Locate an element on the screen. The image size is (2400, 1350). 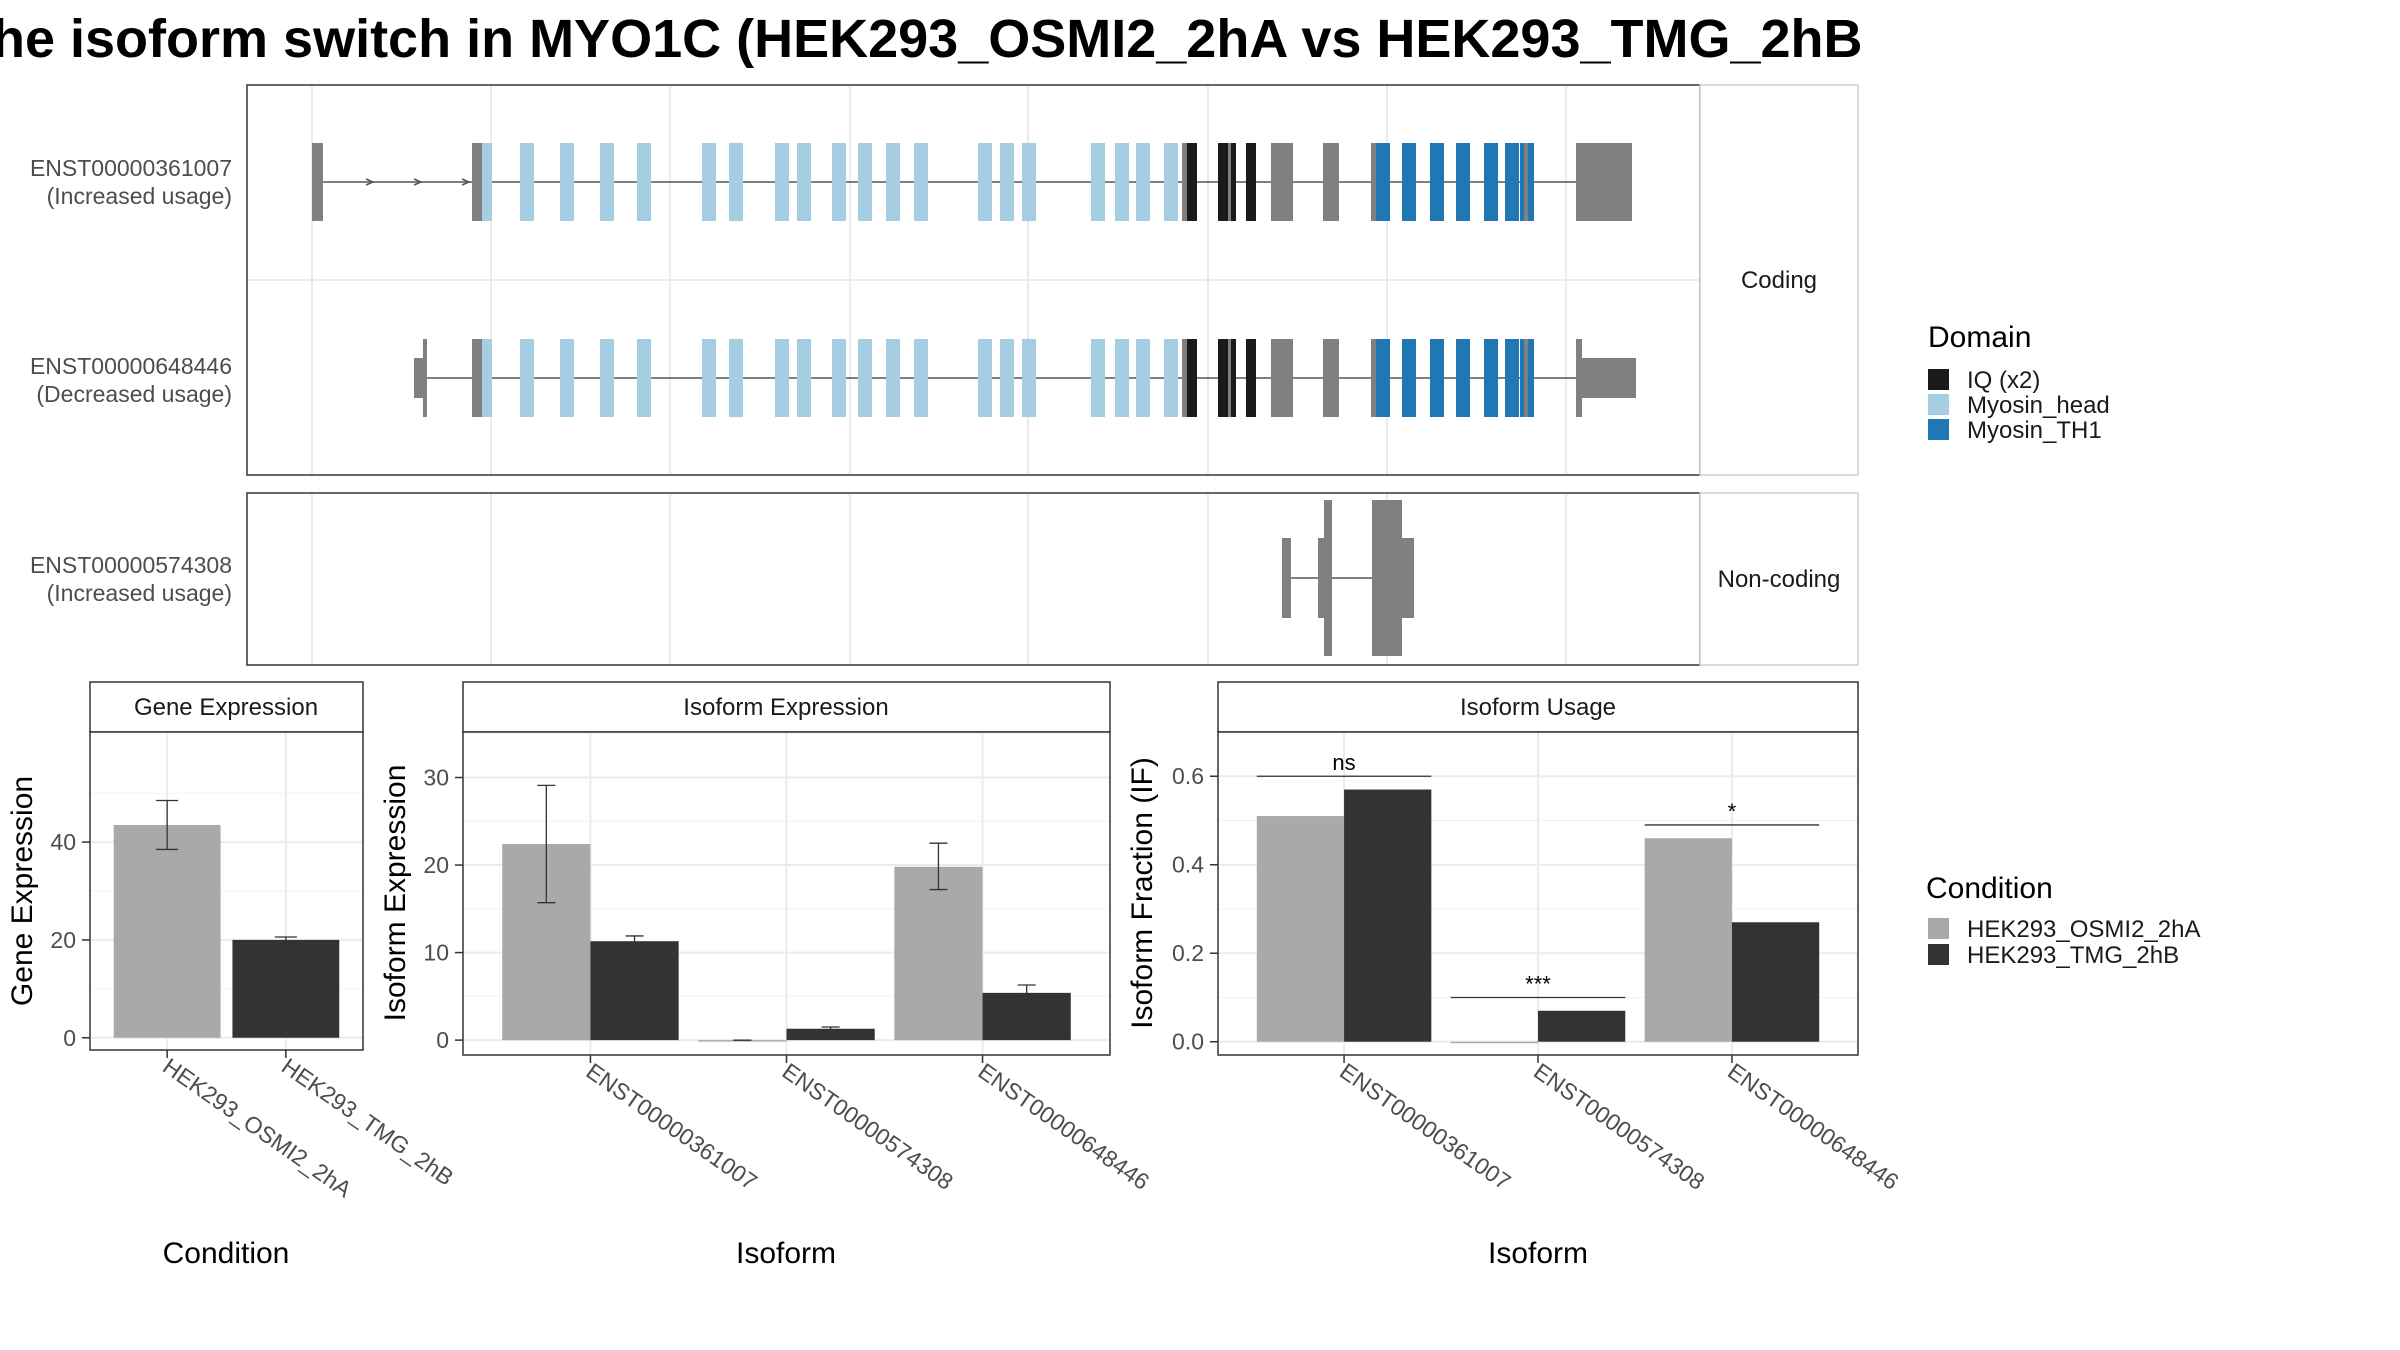
legend-key-condition-a is located at coordinates (1938, 928).